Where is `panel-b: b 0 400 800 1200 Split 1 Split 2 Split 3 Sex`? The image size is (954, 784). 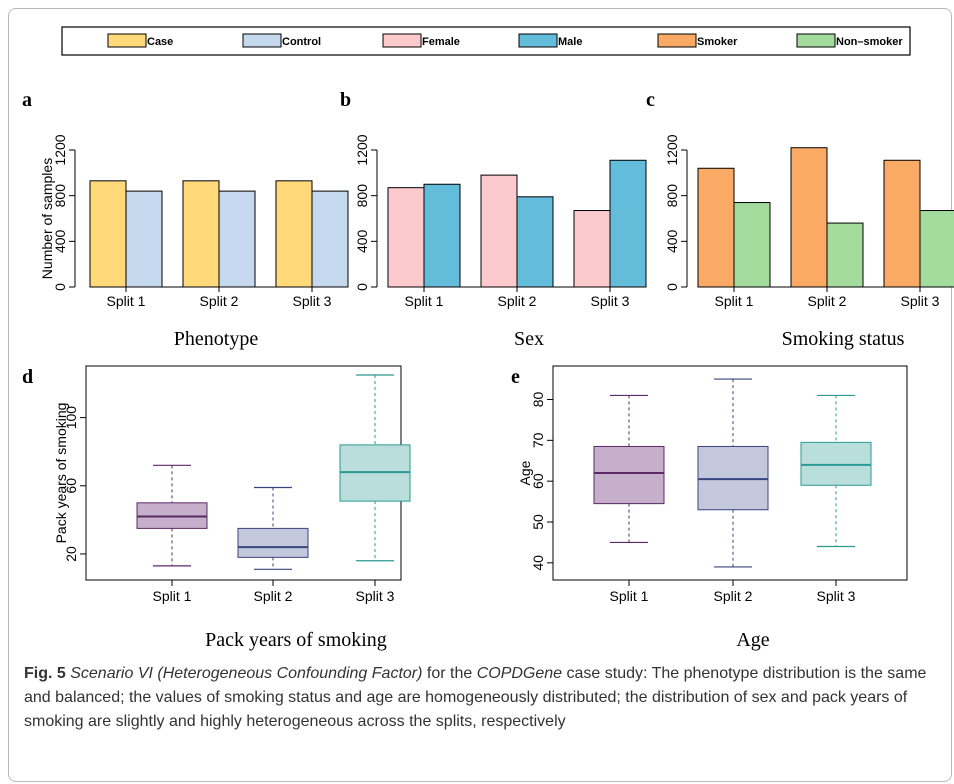 panel-b: b 0 400 800 1200 Split 1 Split 2 Split 3 Sex is located at coordinates (493, 219).